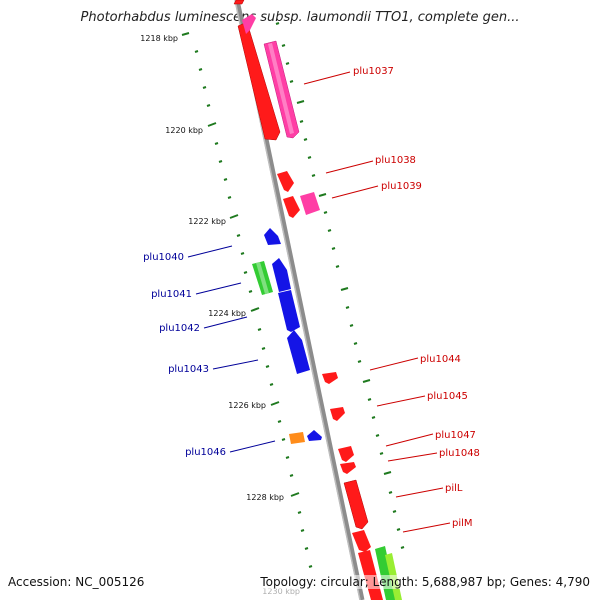  What do you see at coordinates (419, 492) in the screenshot?
I see `leader-pilL` at bounding box center [419, 492].